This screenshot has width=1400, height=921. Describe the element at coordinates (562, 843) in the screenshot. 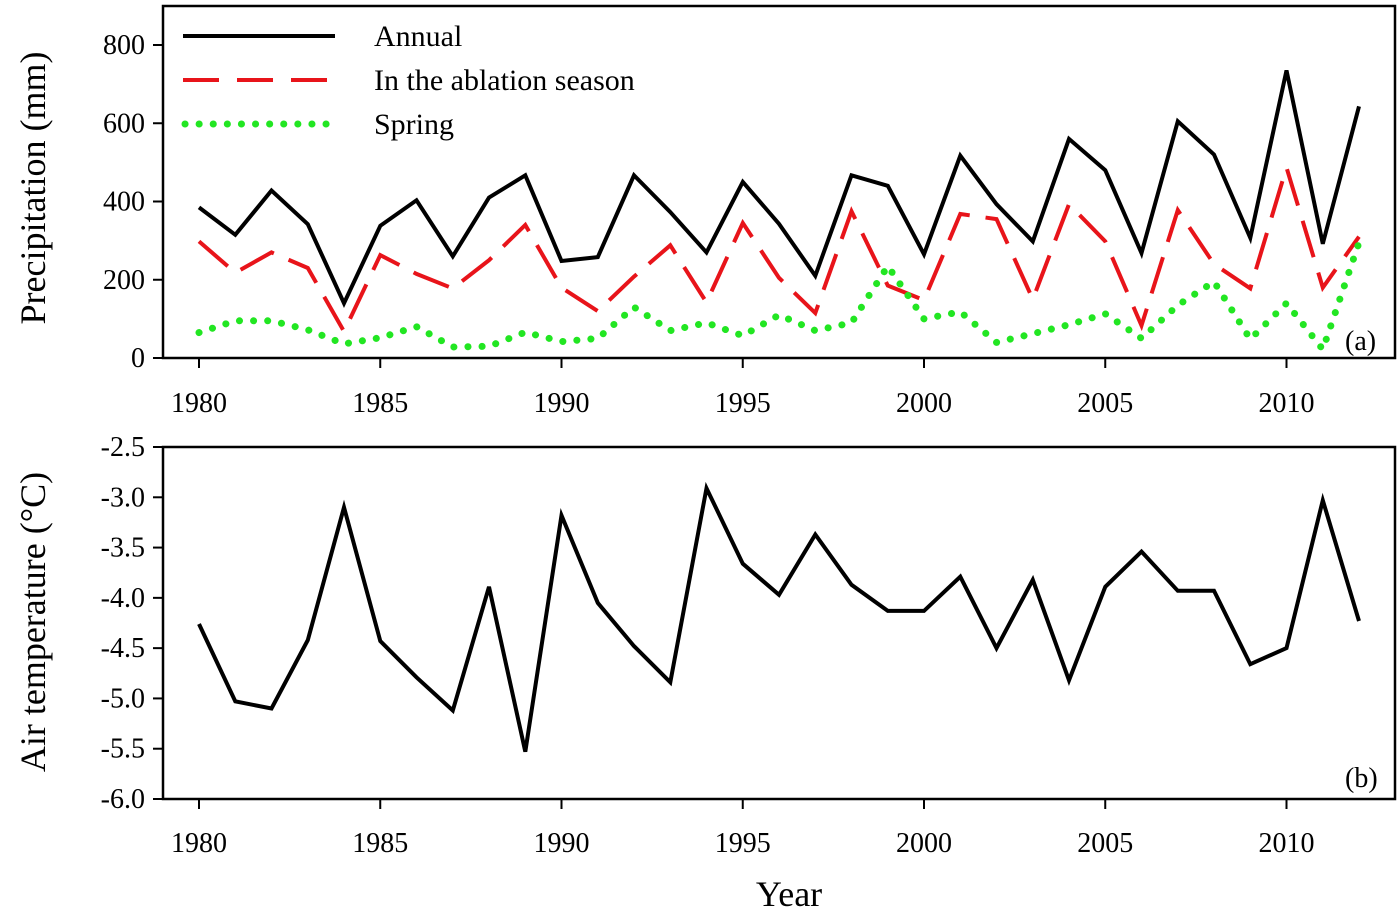

I see `panel-b-x-tick-label: 1990` at that location.